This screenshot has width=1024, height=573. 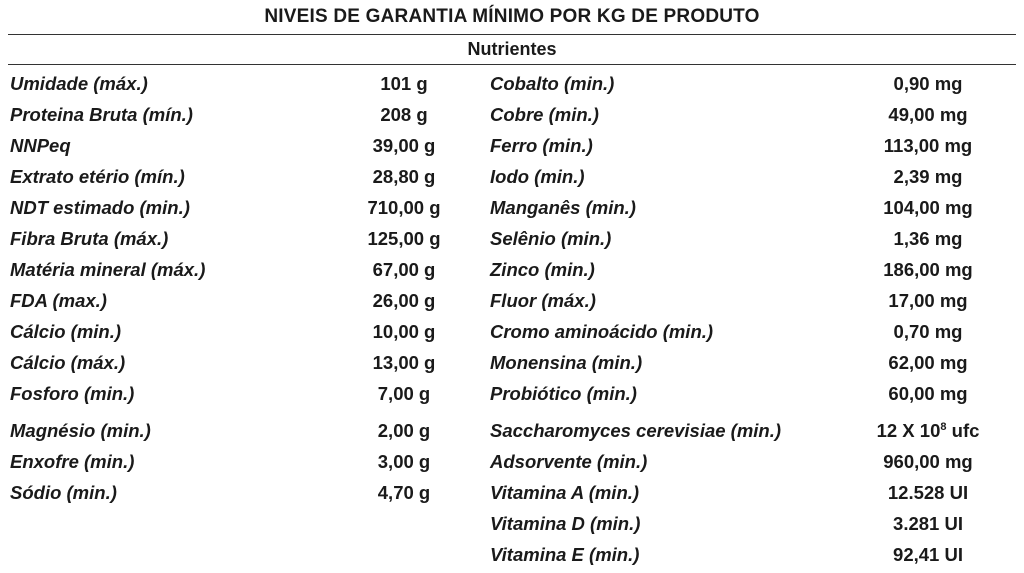 What do you see at coordinates (404, 331) in the screenshot?
I see `nutrient-value: 10,00 g` at bounding box center [404, 331].